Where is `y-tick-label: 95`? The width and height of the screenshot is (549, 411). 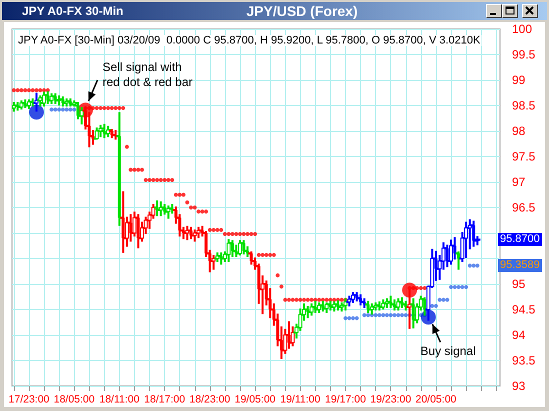 y-tick-label: 95 is located at coordinates (519, 284).